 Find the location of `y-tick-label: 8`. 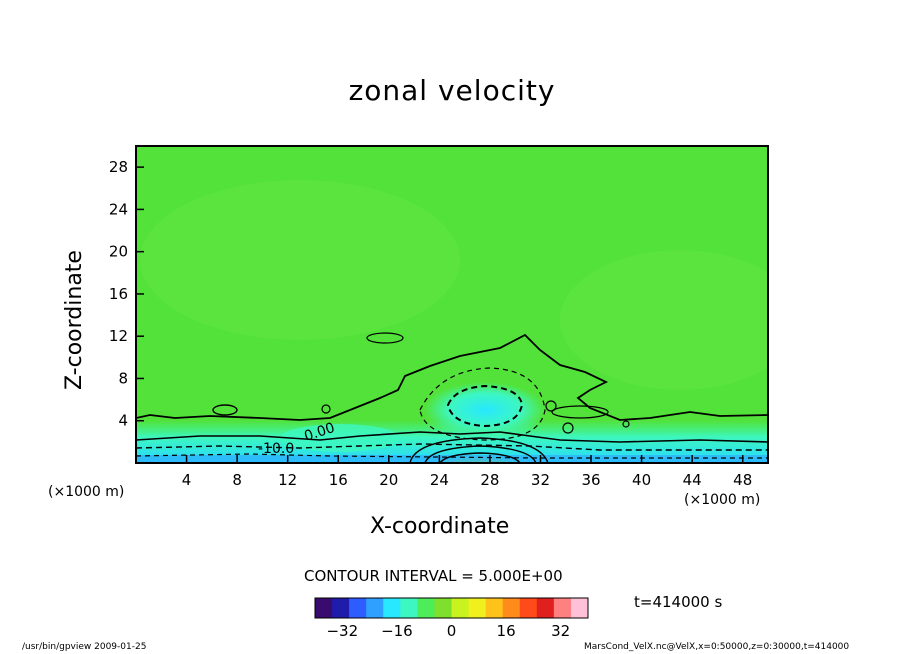

y-tick-label: 8 is located at coordinates (123, 378).